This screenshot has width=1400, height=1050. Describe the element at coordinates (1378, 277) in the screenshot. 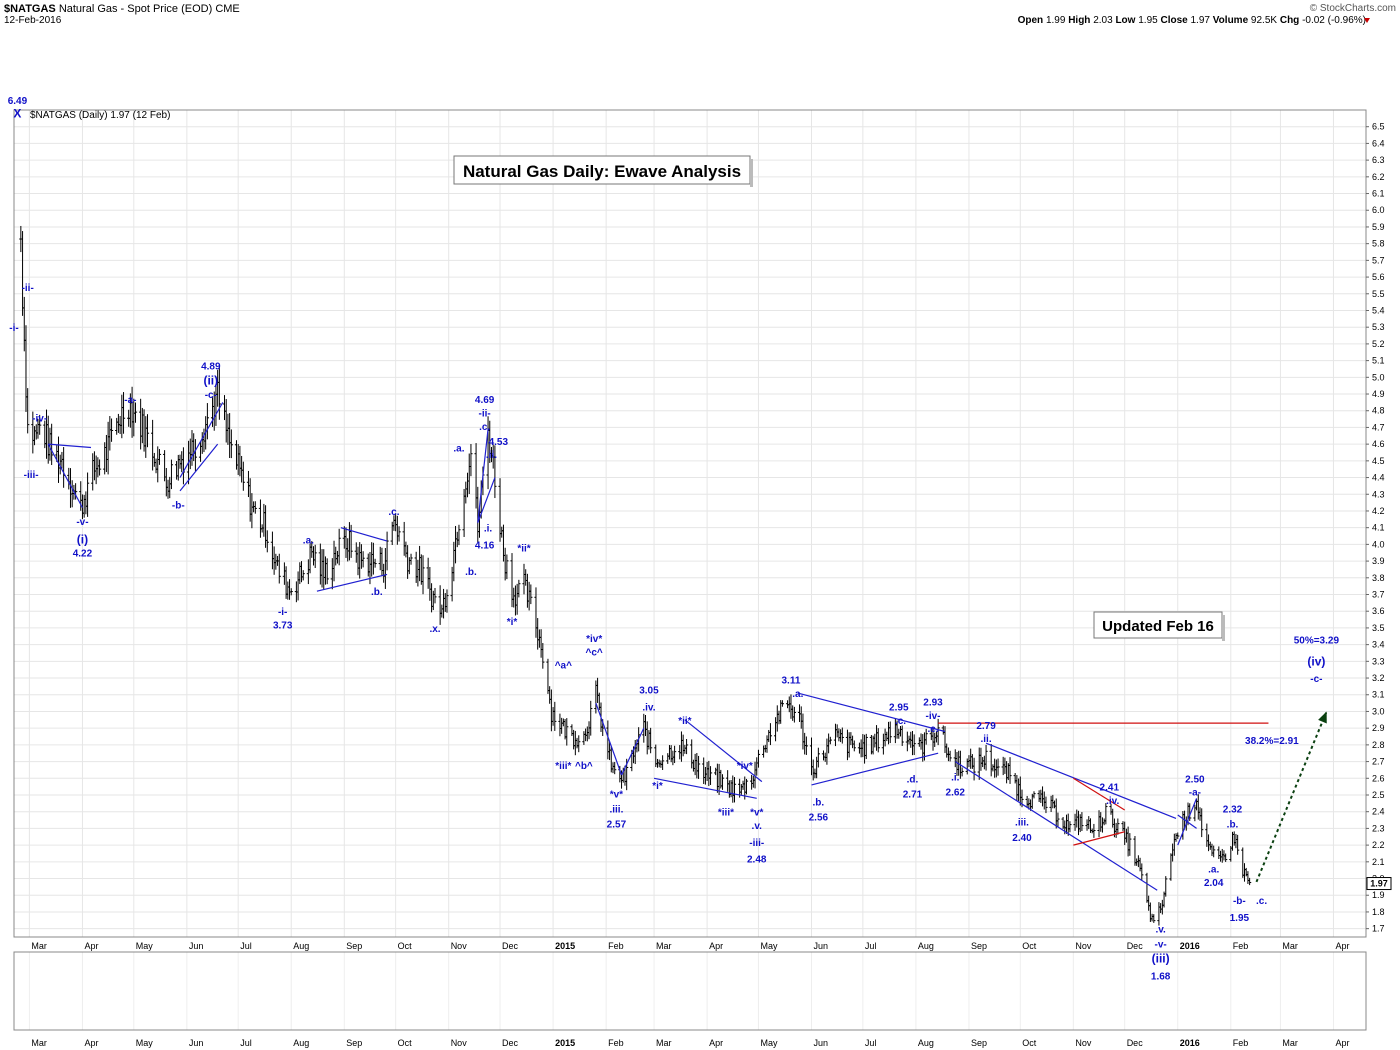

I see `y-tick-label: 5.6` at that location.